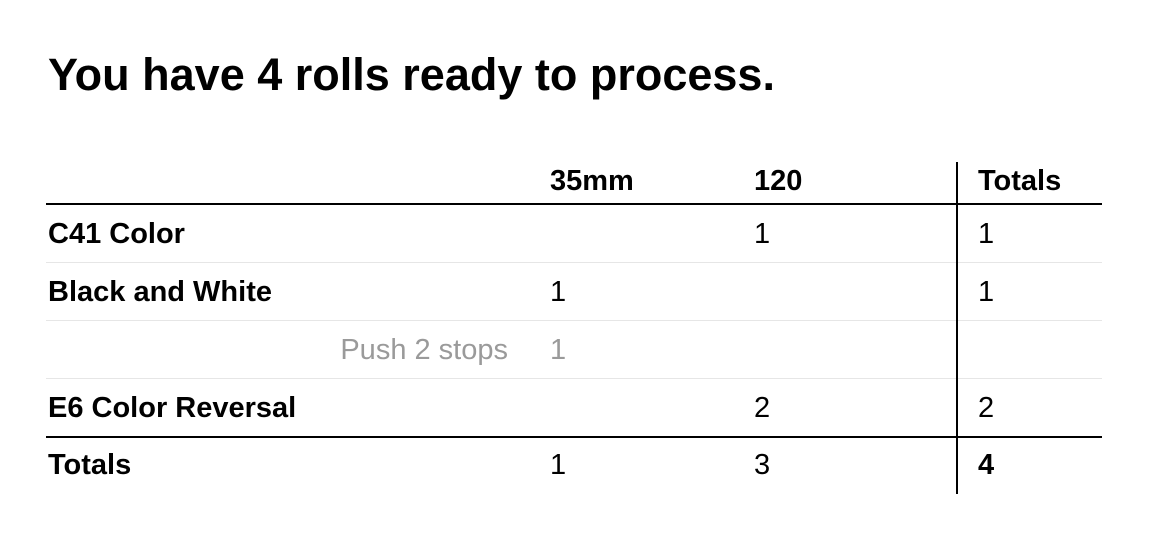  Describe the element at coordinates (574, 350) in the screenshot. I see `table-subrow: Push 2 stops 1` at that location.